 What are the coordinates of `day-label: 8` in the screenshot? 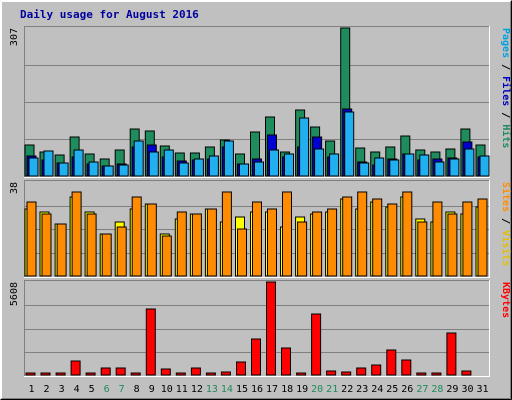 It's located at (137, 389).